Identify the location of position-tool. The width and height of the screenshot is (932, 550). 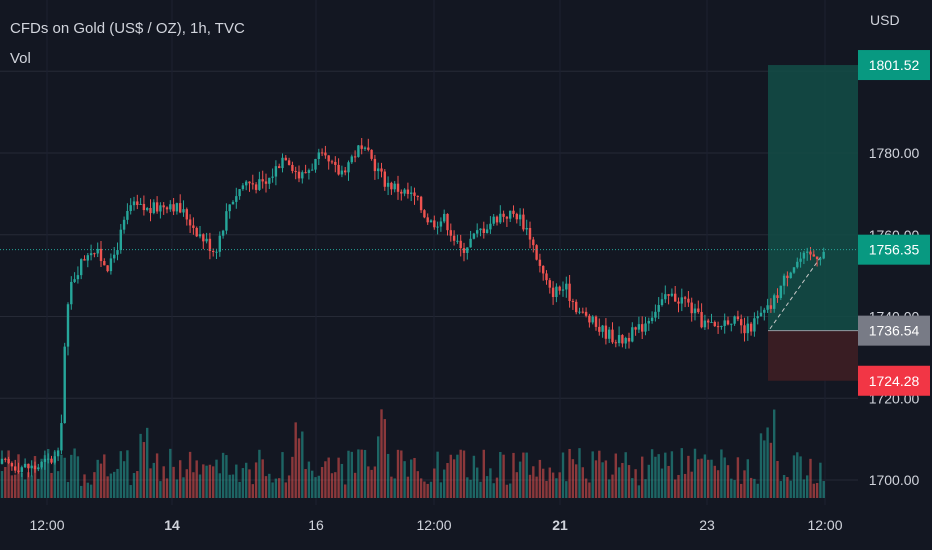
(813, 223).